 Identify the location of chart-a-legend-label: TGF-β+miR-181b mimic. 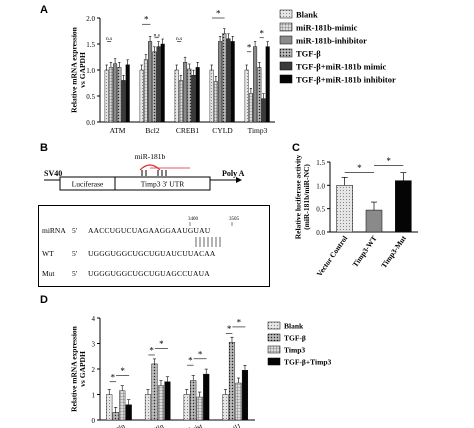
(341, 67).